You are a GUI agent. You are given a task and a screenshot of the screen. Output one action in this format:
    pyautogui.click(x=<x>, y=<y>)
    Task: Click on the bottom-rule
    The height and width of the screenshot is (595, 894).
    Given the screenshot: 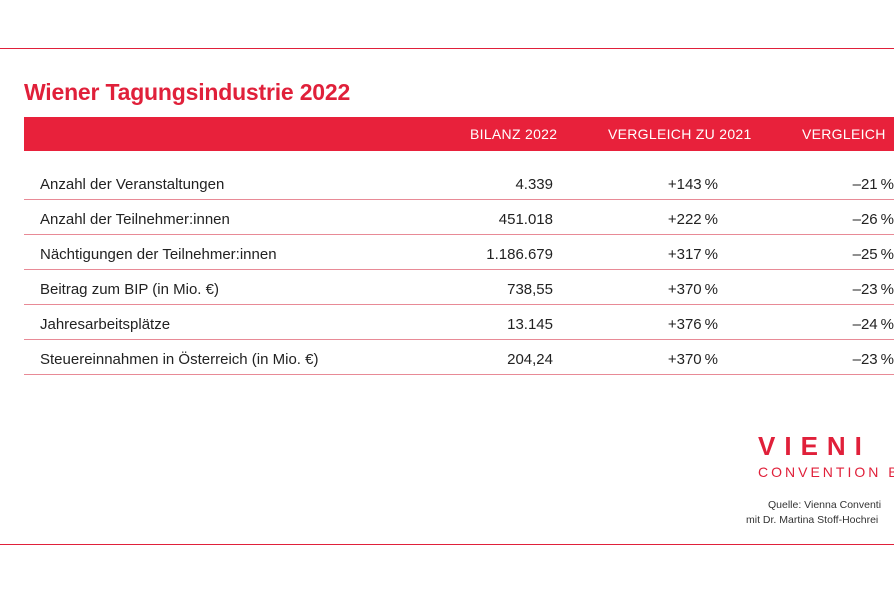 What is the action you would take?
    pyautogui.click(x=447, y=544)
    